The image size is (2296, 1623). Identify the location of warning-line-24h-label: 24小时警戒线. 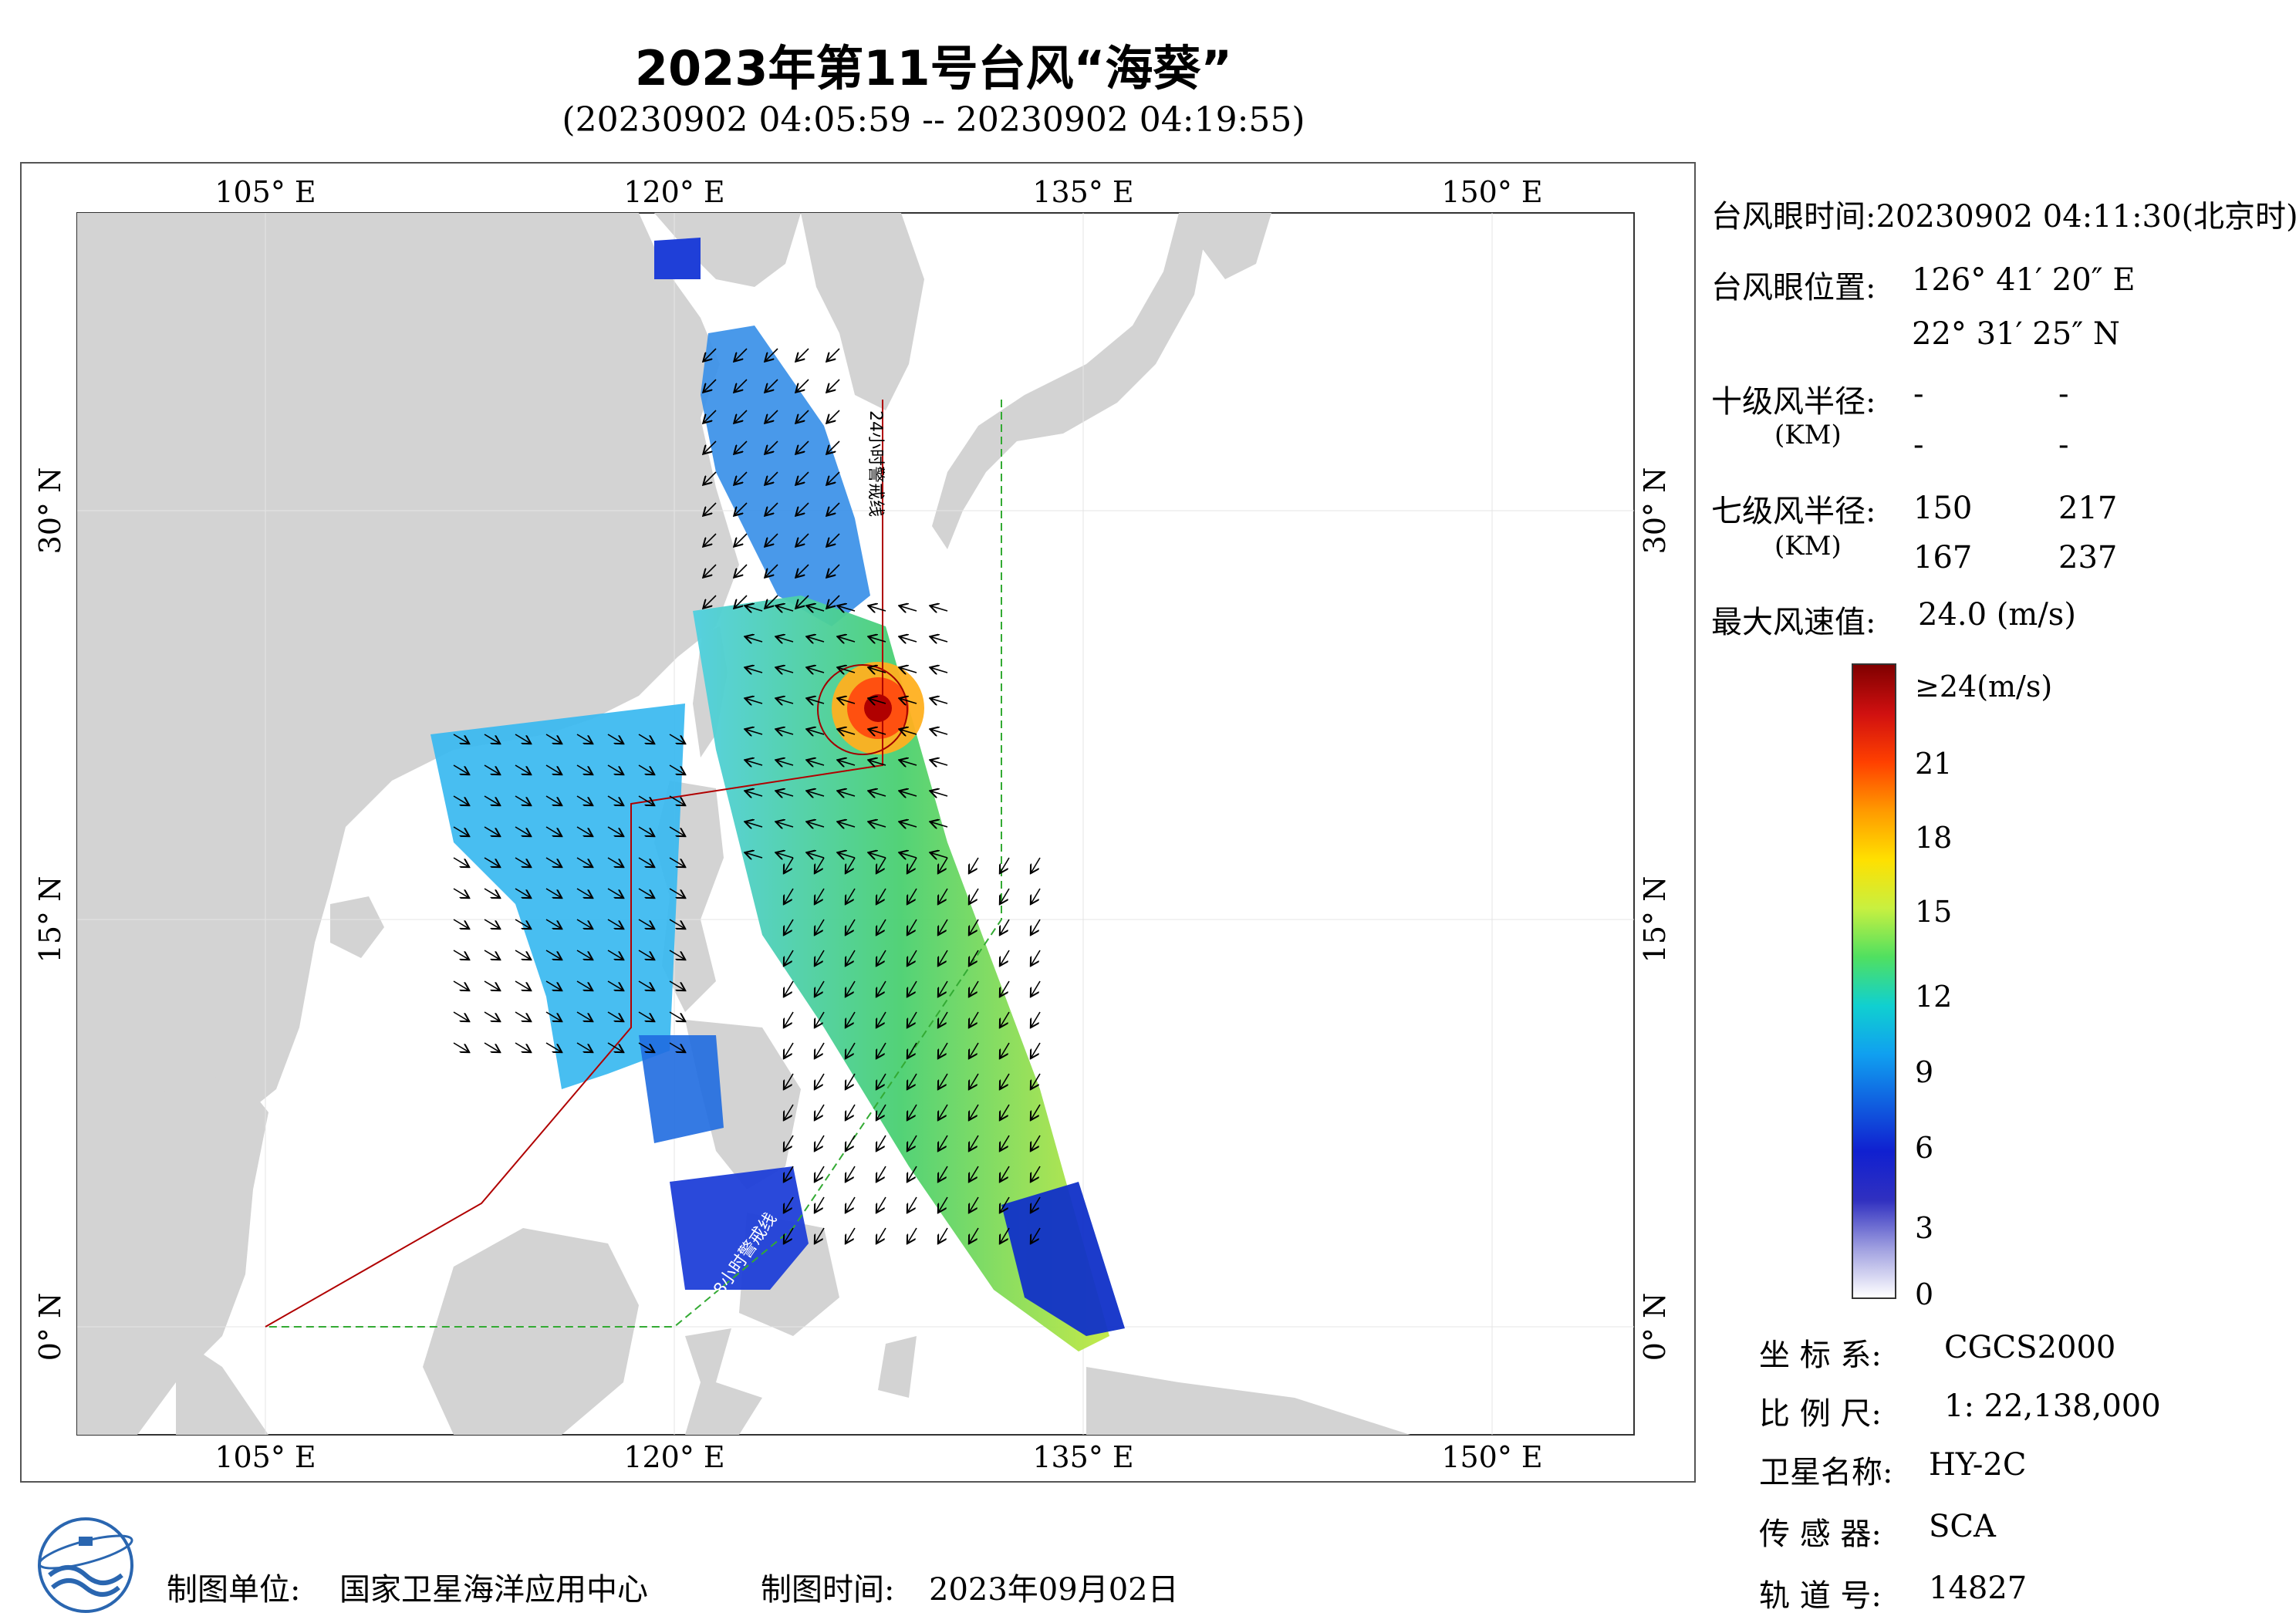
(875, 463).